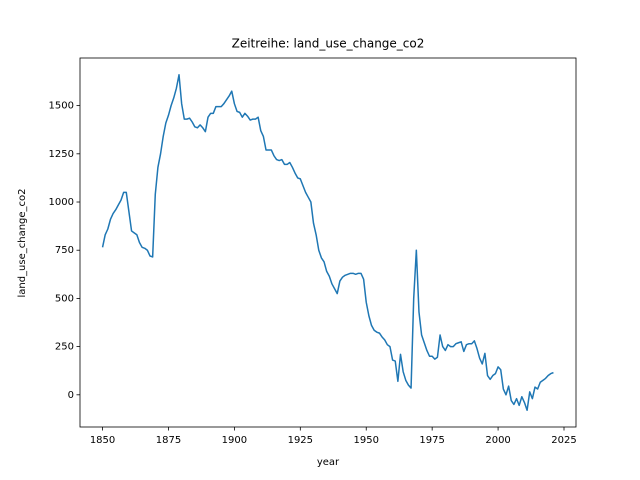 The width and height of the screenshot is (640, 480). I want to click on y-tick-label: 0, so click(71, 395).